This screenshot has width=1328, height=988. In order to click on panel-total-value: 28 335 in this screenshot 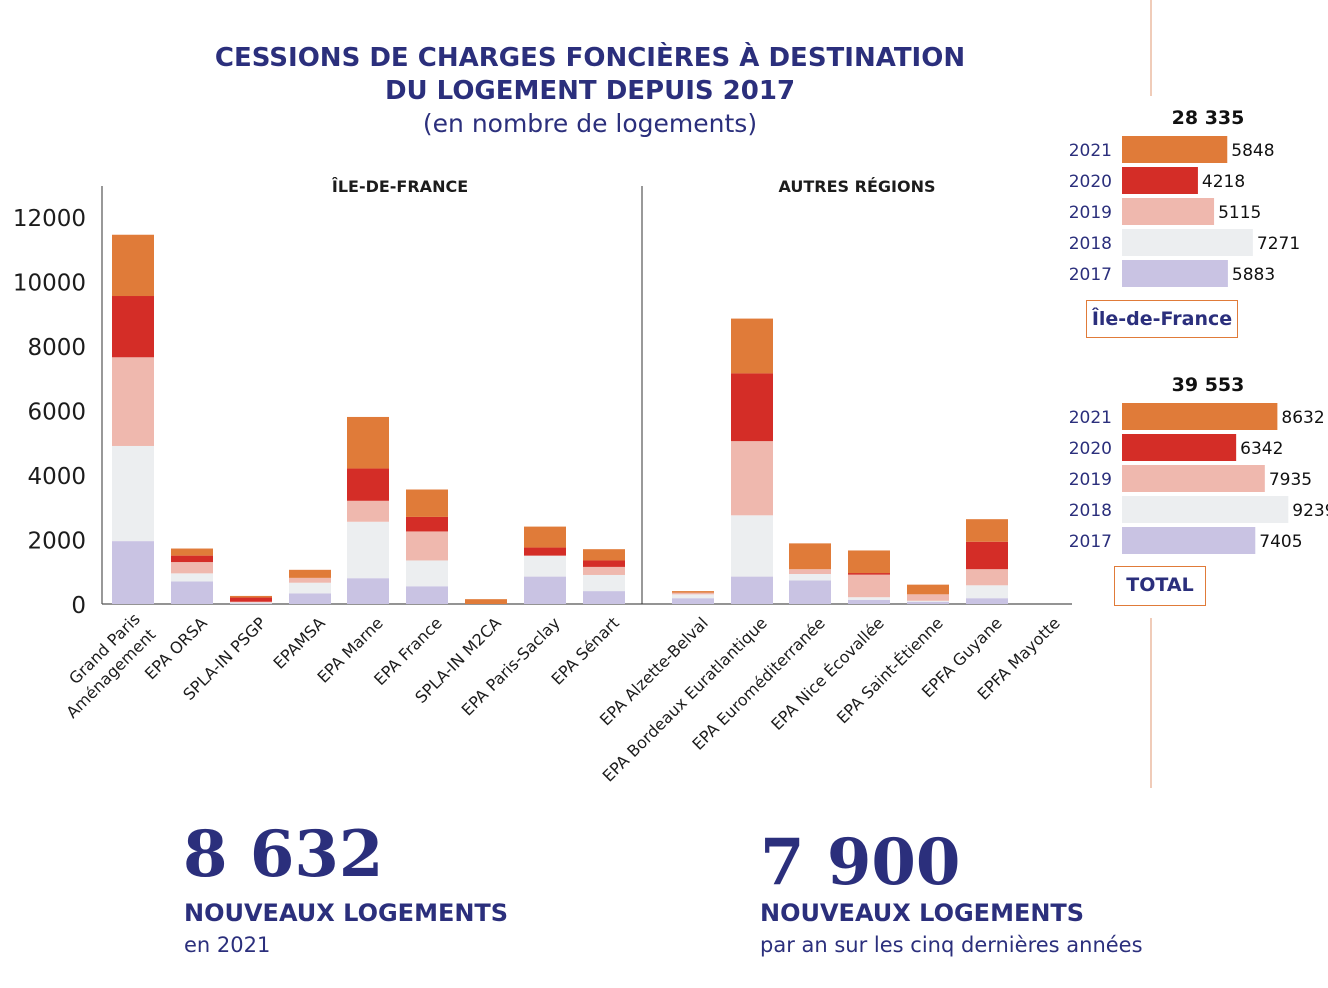, I will do `click(1208, 118)`.